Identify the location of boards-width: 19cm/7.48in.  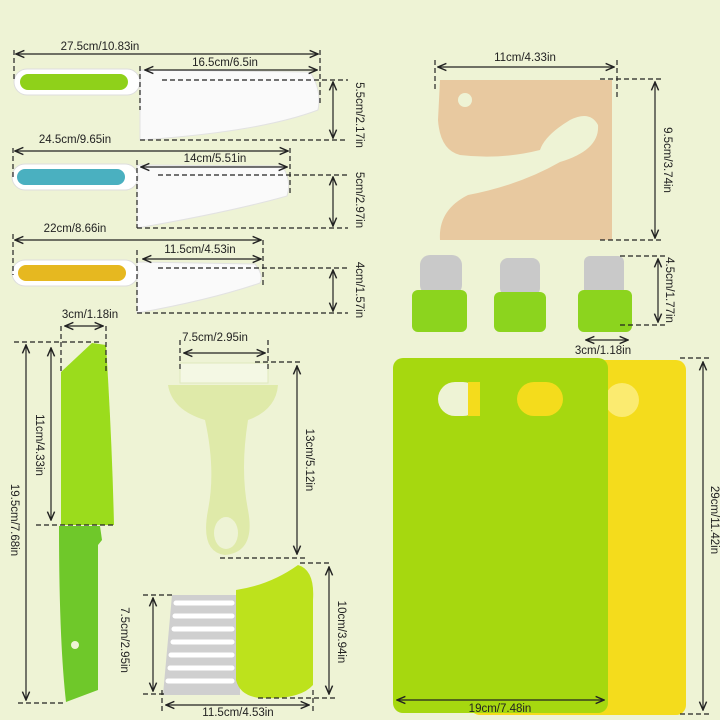
(500, 709).